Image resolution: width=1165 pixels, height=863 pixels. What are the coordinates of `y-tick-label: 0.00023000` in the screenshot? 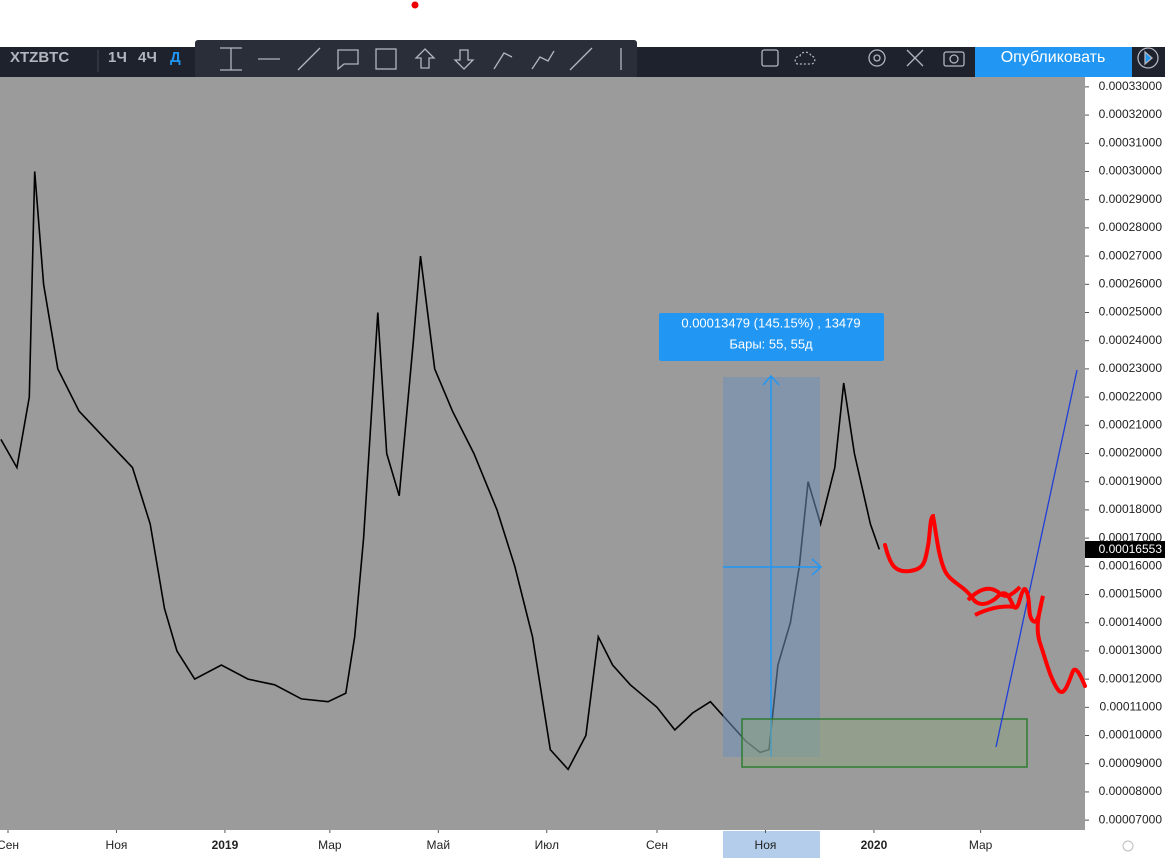 It's located at (1131, 368).